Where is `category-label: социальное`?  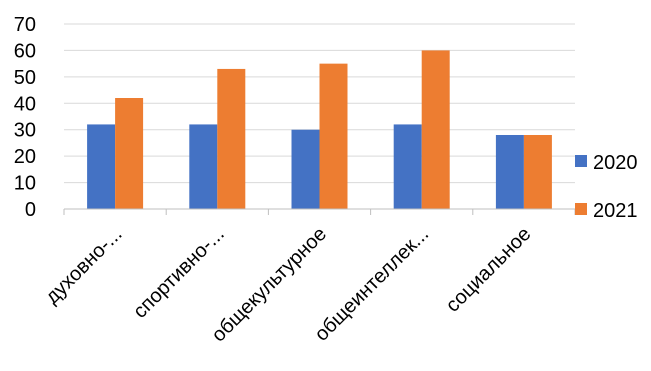 category-label: социальное is located at coordinates (489, 270).